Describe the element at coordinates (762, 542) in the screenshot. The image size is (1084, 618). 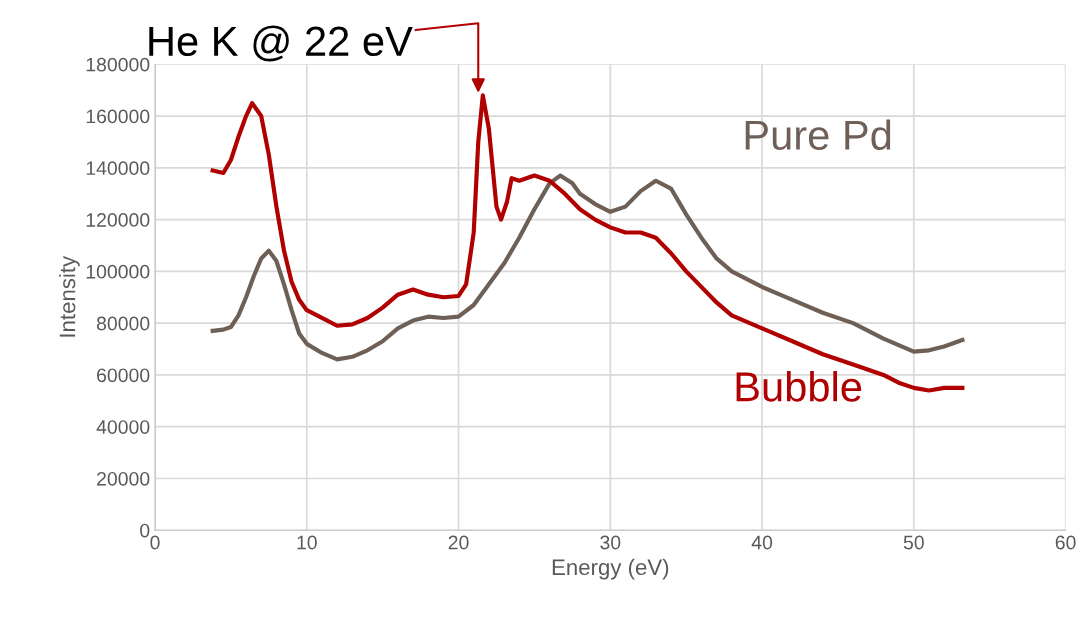
I see `x-tick-label: 40` at that location.